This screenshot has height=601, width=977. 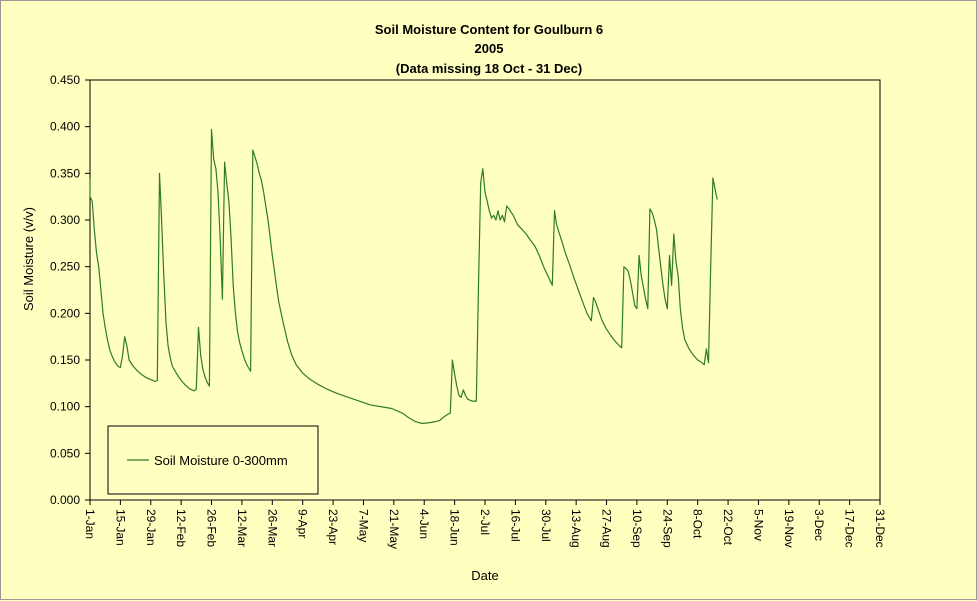 I want to click on x-tick-label: 7-May, so click(x=363, y=525).